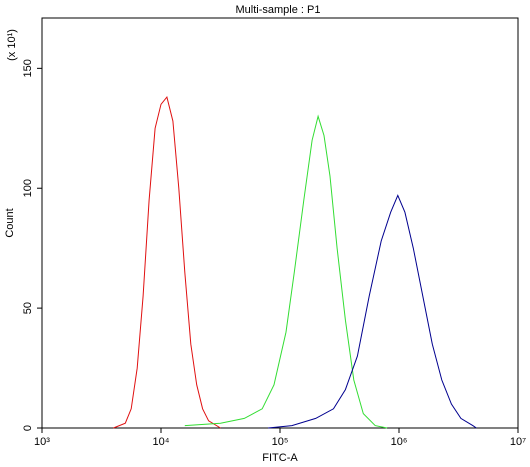 The width and height of the screenshot is (530, 467). What do you see at coordinates (28, 68) in the screenshot?
I see `y-tick-label: 150` at bounding box center [28, 68].